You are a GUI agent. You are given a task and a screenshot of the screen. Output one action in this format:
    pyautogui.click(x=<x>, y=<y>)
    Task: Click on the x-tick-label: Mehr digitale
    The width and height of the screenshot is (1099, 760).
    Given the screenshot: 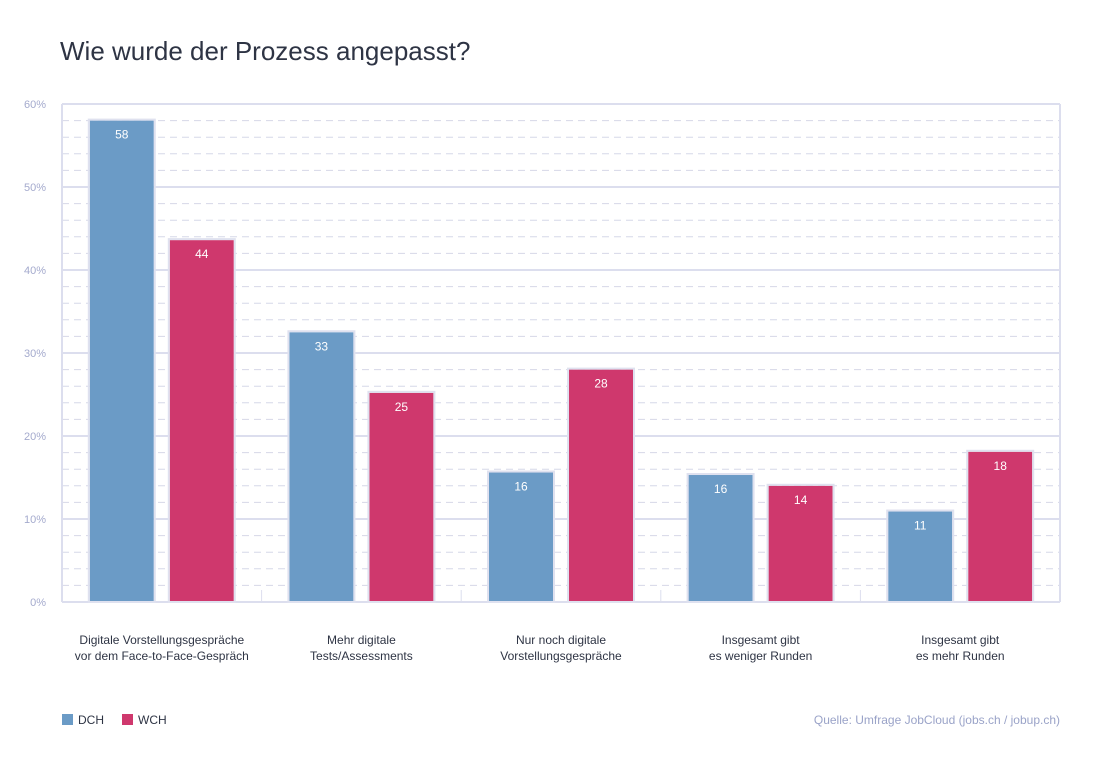 What is the action you would take?
    pyautogui.click(x=361, y=640)
    